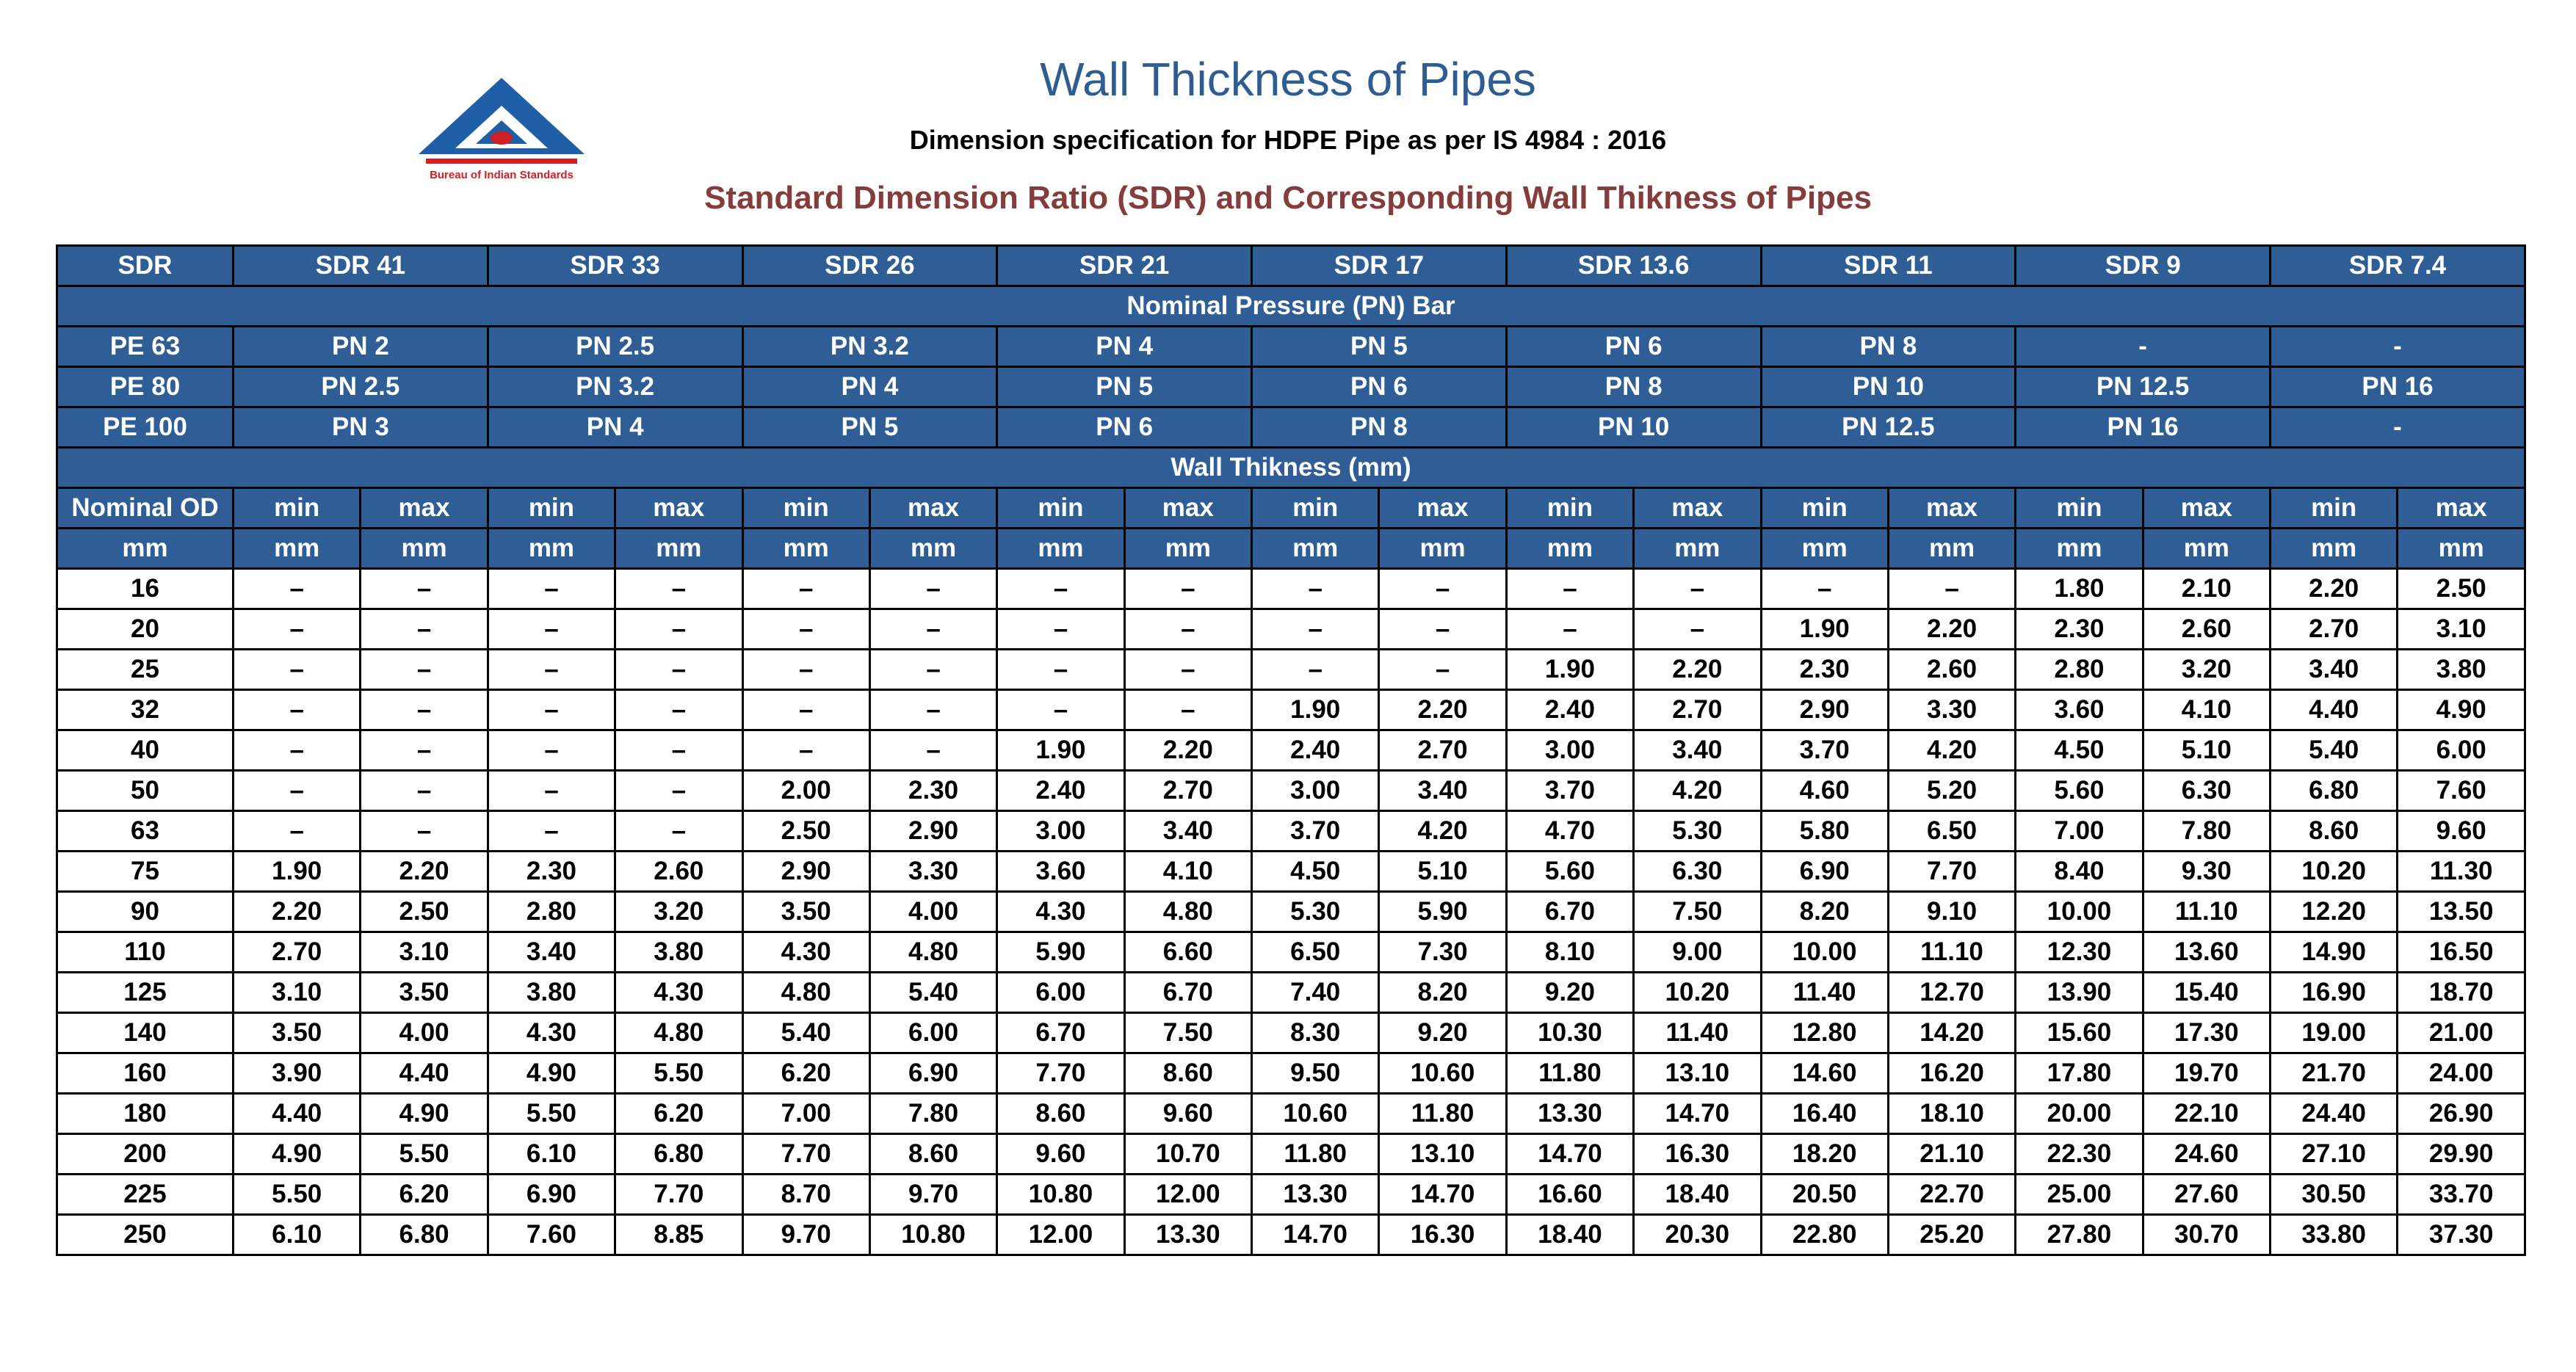 Image resolution: width=2576 pixels, height=1372 pixels. I want to click on thickness-value: 13.10, so click(1697, 1073).